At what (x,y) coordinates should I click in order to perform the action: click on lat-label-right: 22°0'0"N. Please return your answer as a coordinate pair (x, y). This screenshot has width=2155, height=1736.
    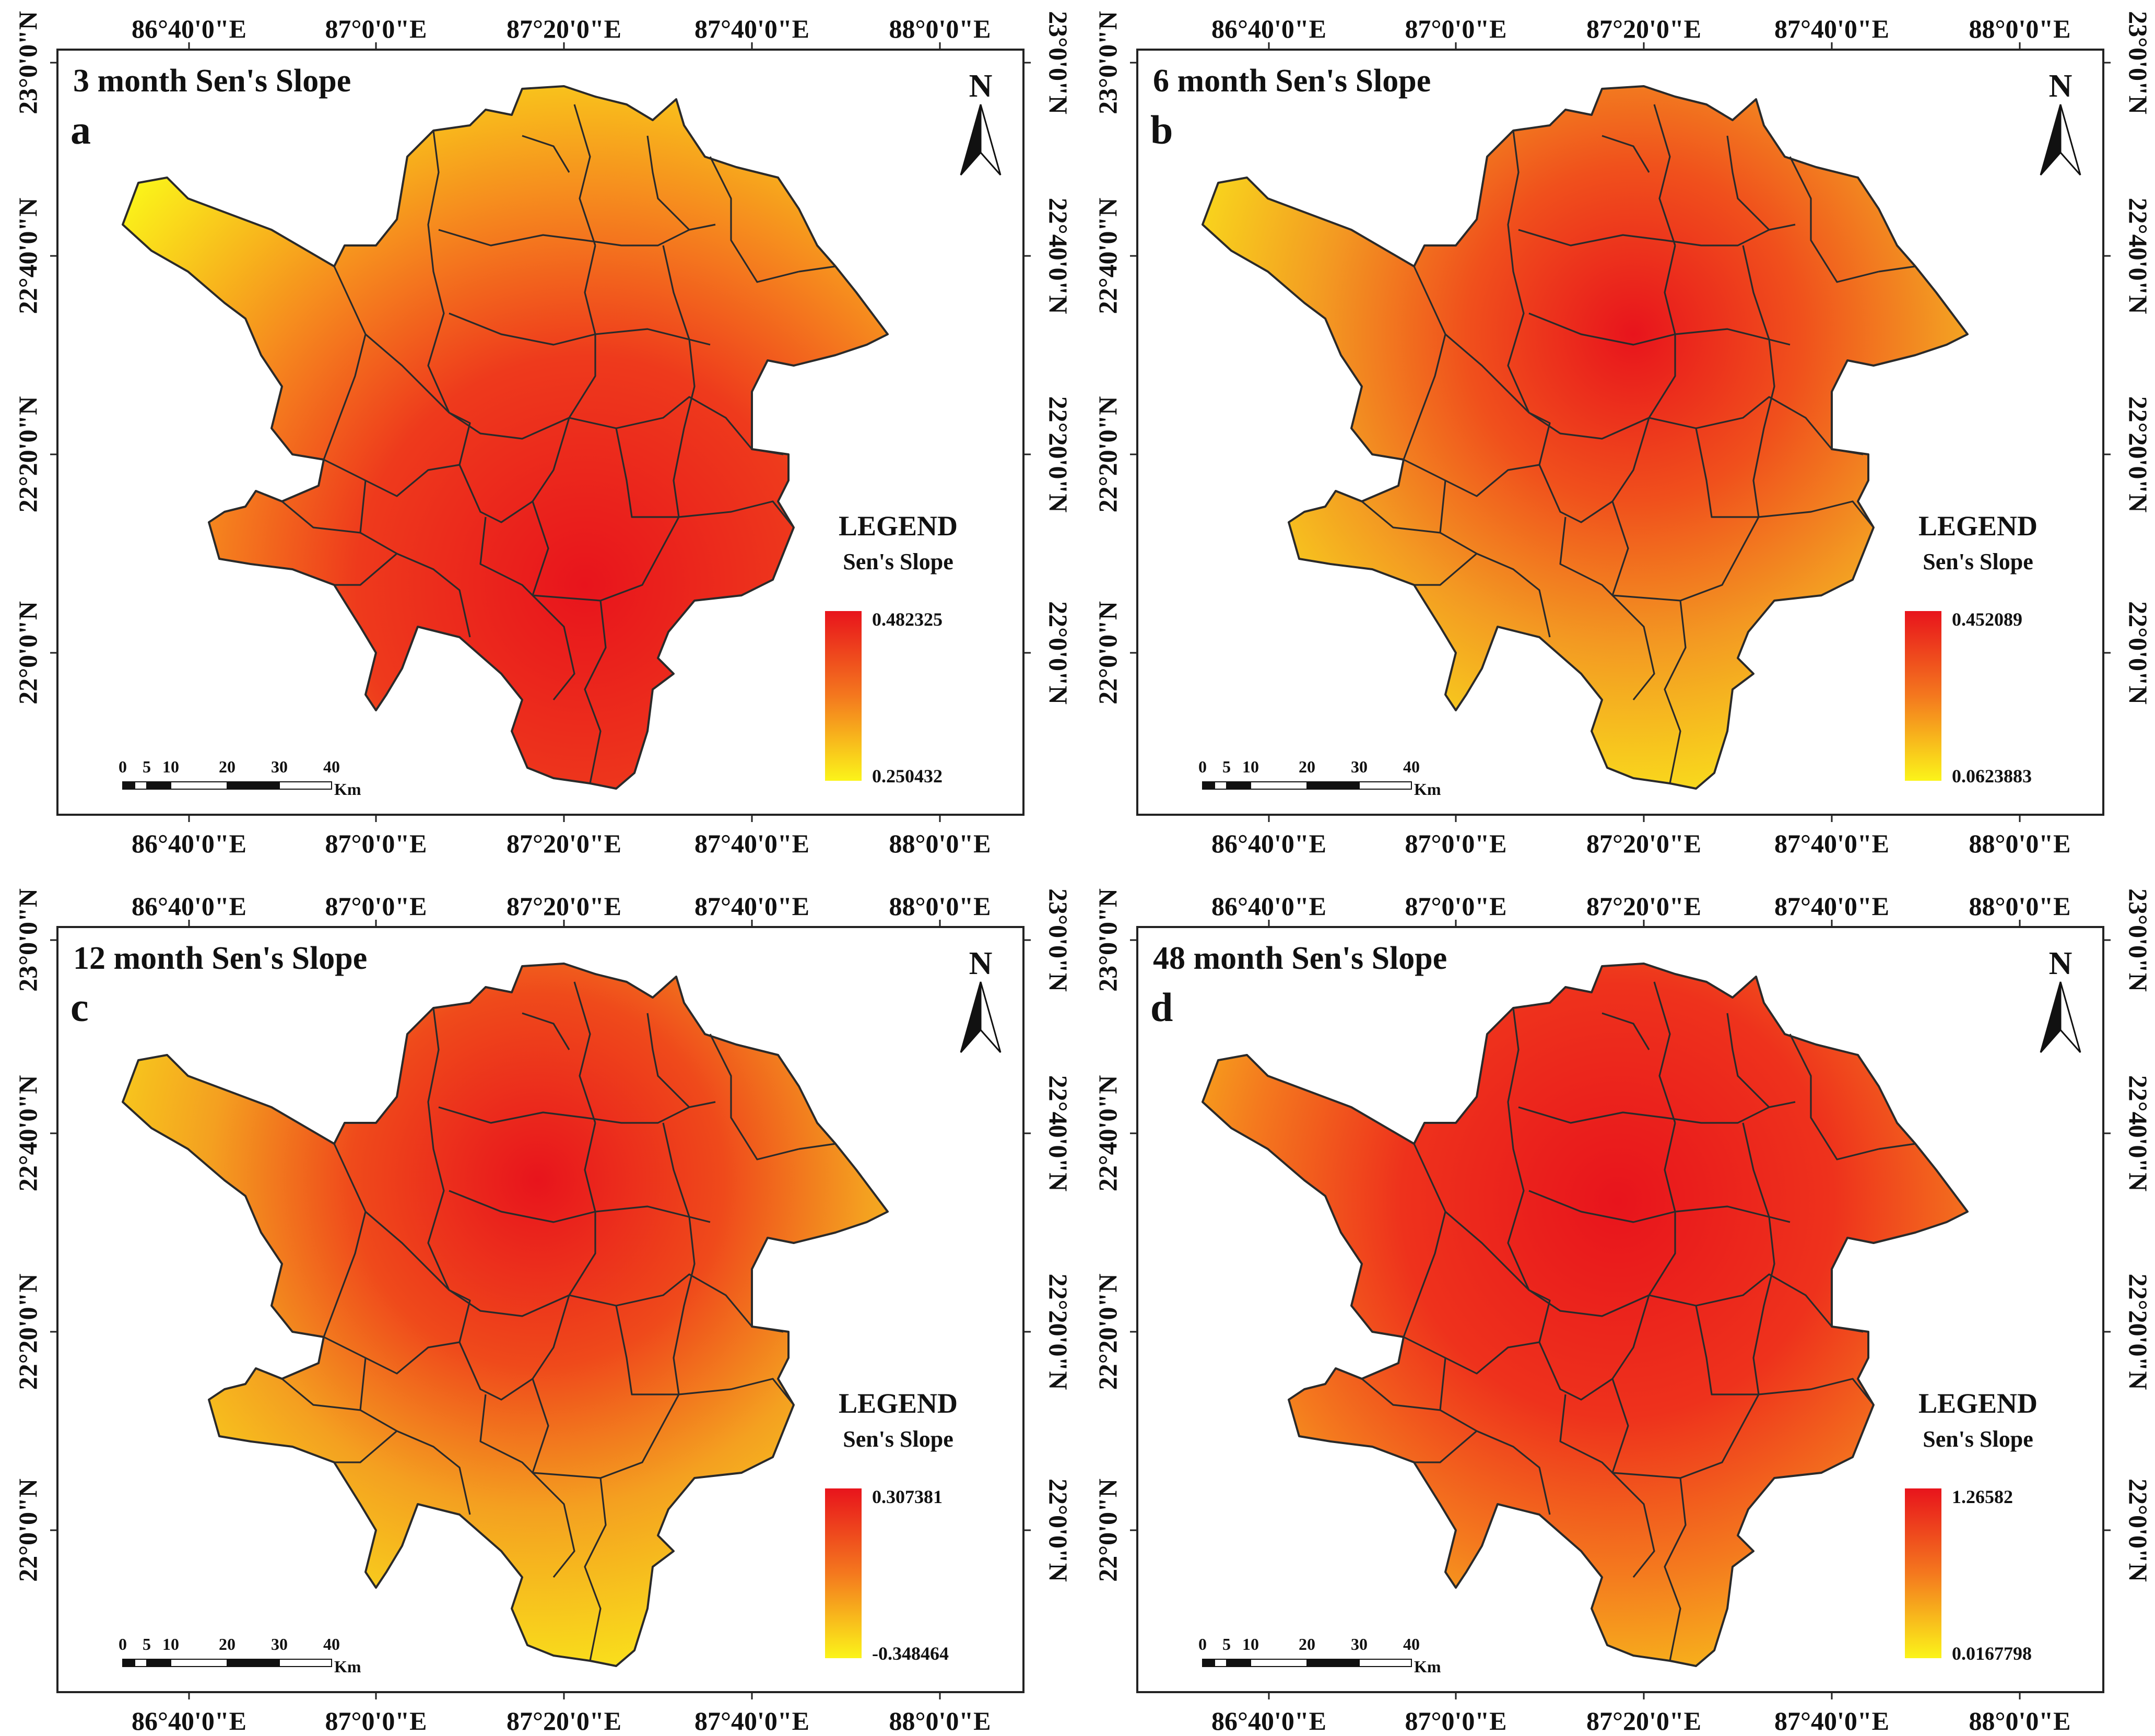
    Looking at the image, I should click on (1058, 653).